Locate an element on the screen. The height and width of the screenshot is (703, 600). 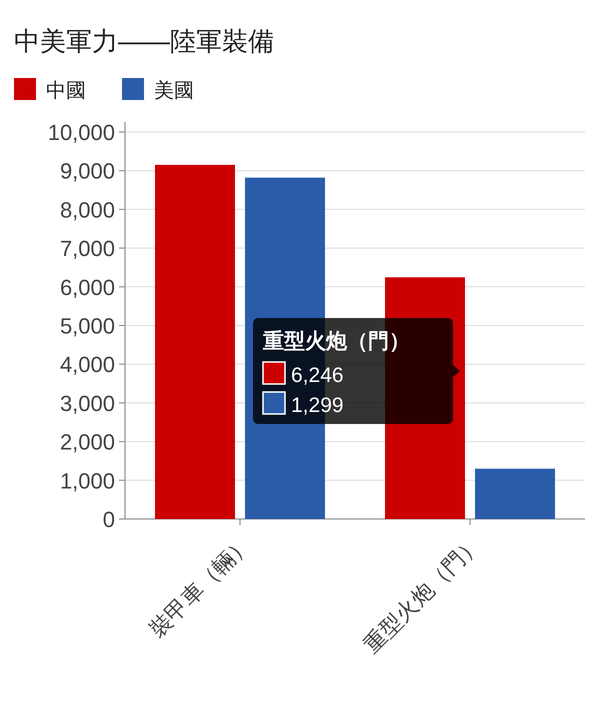
y-tick-label: 6,000 is located at coordinates (87, 287).